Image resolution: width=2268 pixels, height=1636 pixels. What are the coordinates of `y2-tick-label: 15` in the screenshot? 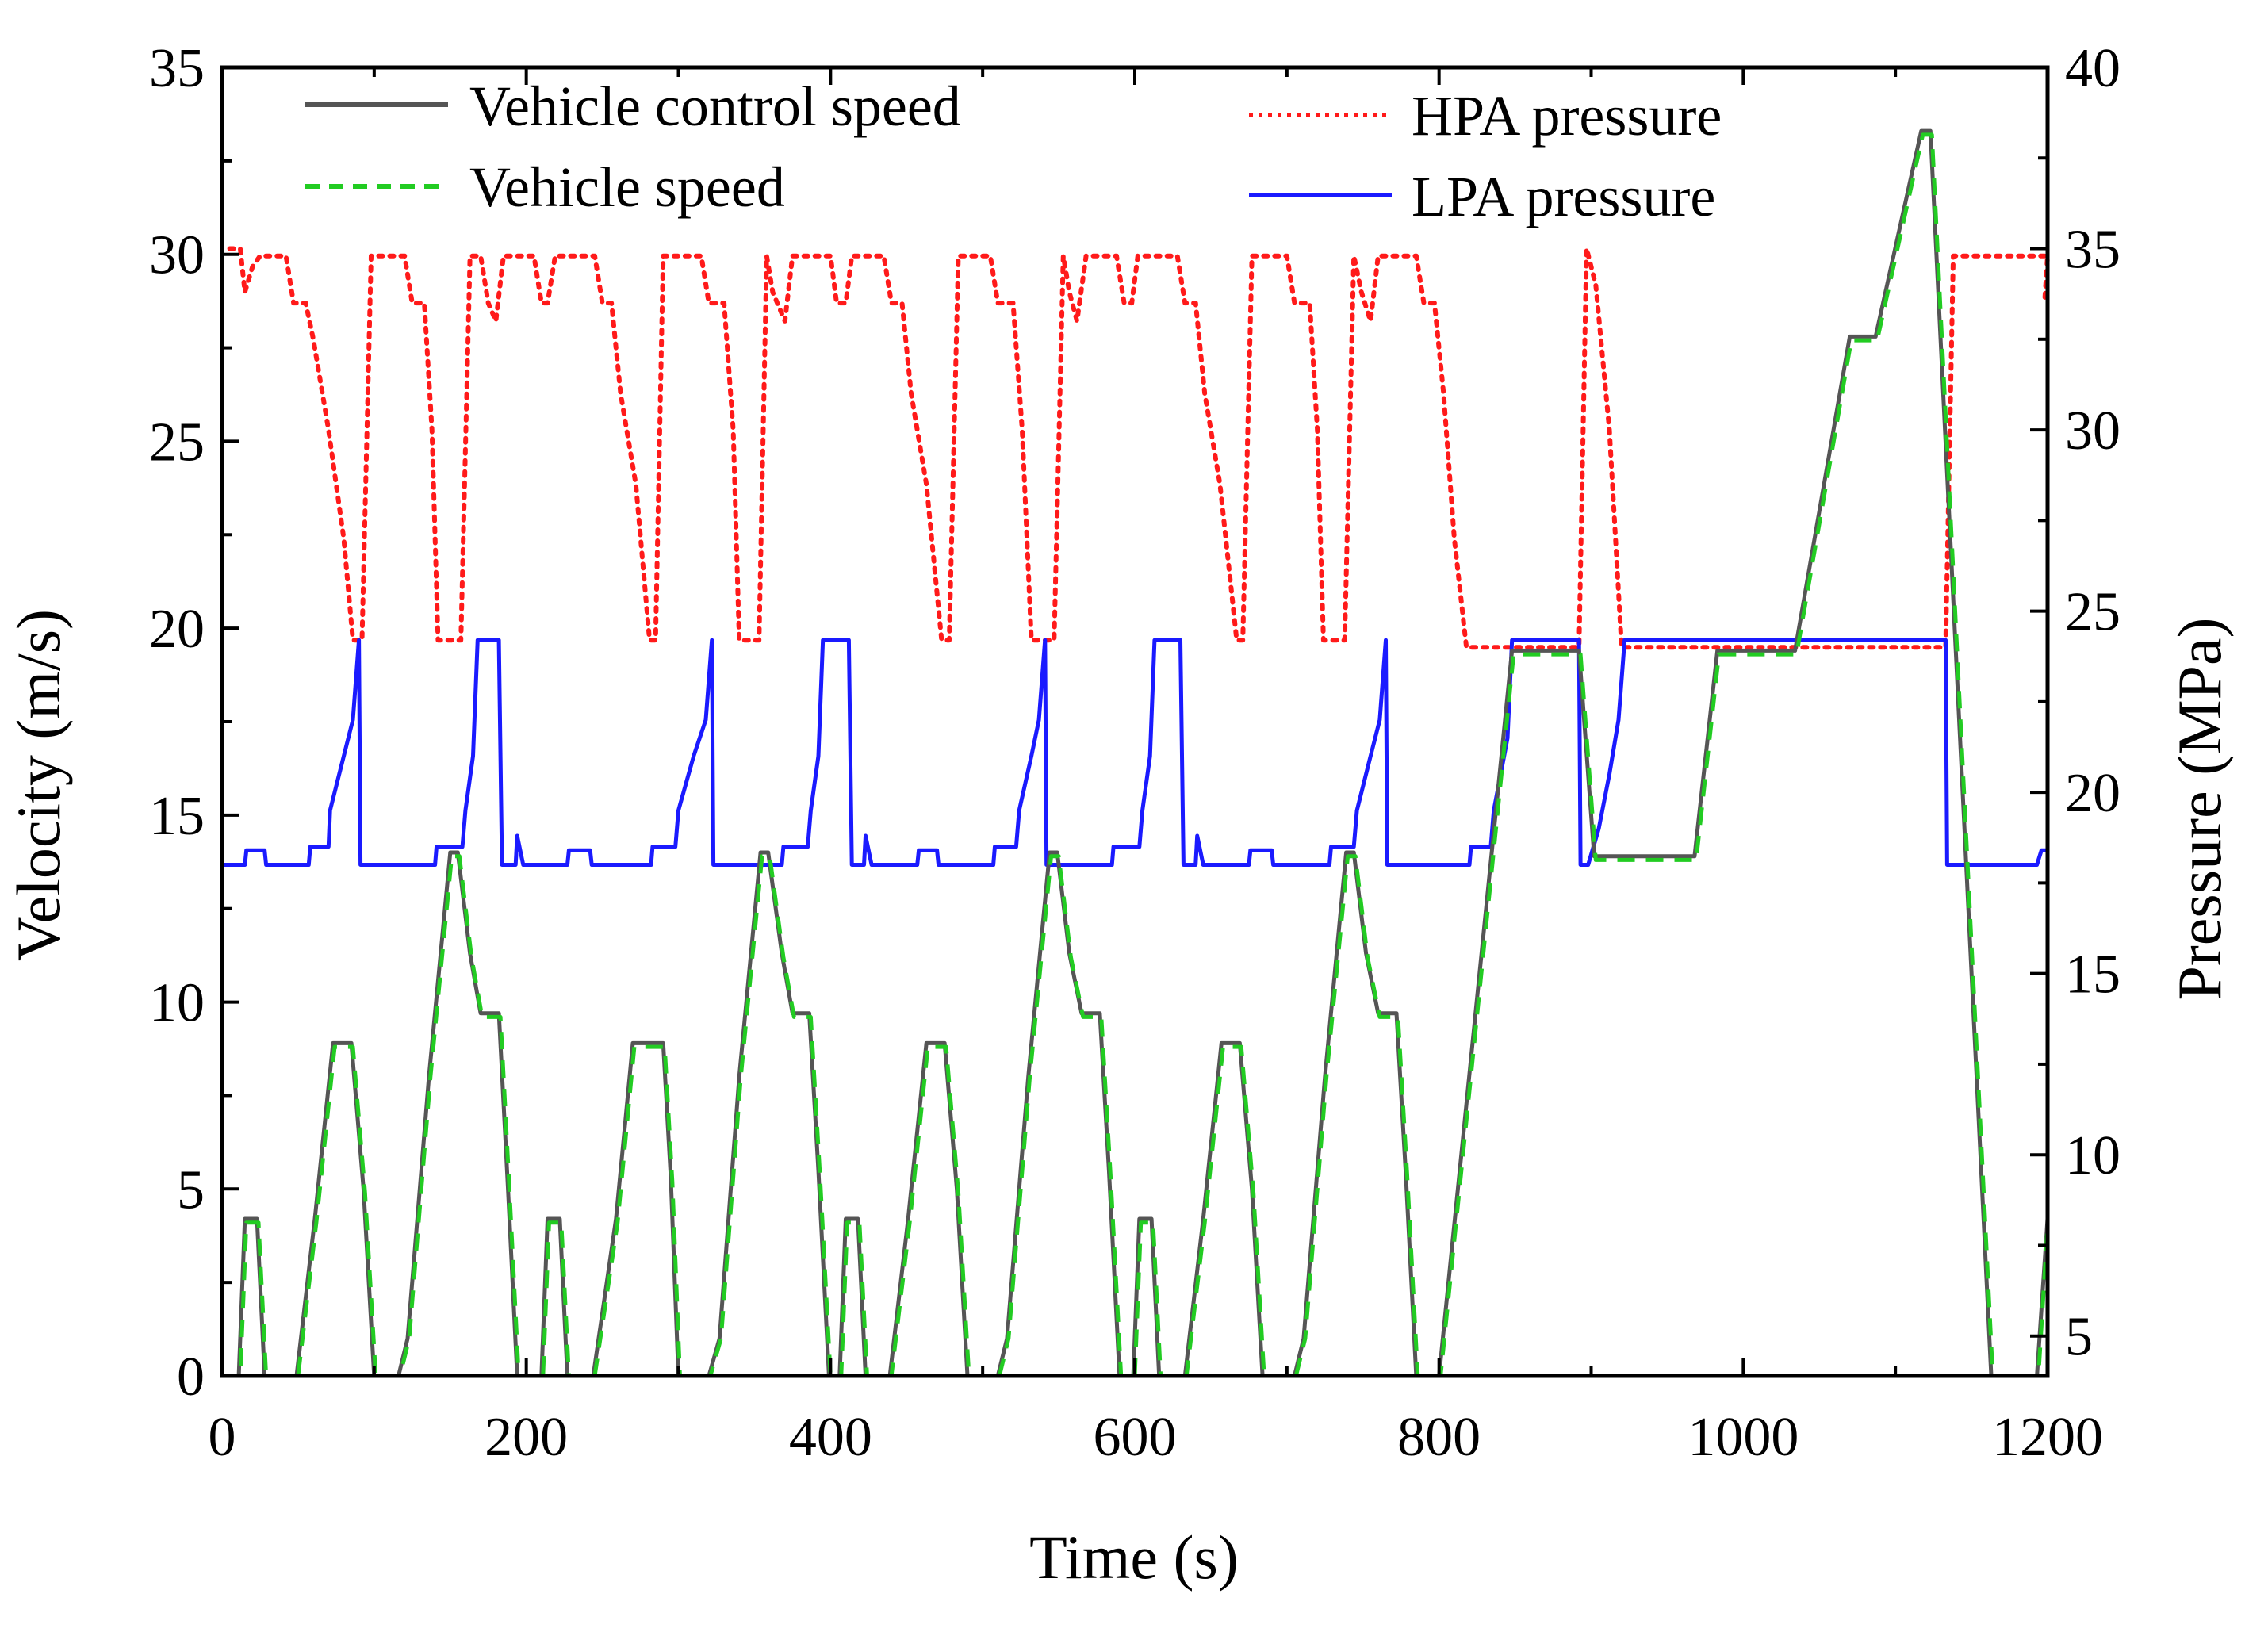 It's located at (2093, 975).